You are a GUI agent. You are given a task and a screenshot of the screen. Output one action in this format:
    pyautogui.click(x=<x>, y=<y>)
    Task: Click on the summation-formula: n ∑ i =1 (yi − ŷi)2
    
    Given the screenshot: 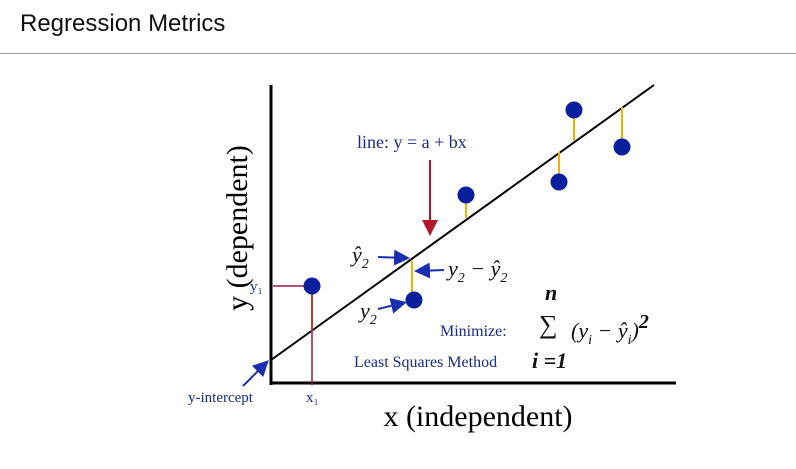 What is the action you would take?
    pyautogui.click(x=590, y=326)
    